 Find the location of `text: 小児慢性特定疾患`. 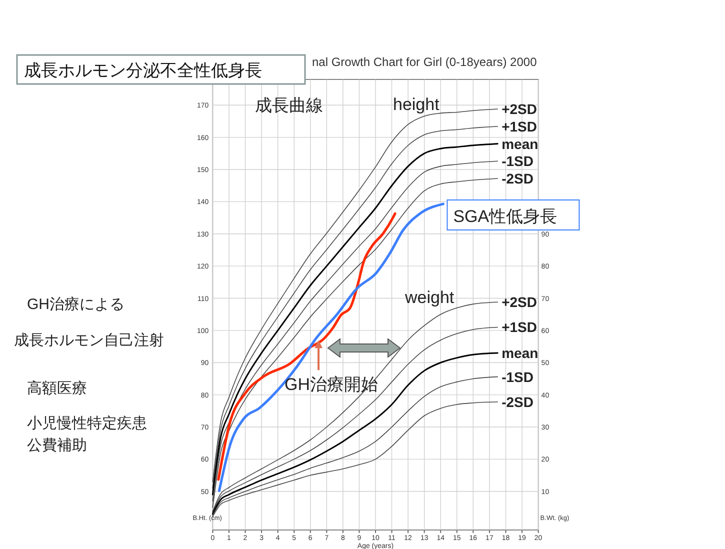

text: 小児慢性特定疾患 is located at coordinates (87, 423).